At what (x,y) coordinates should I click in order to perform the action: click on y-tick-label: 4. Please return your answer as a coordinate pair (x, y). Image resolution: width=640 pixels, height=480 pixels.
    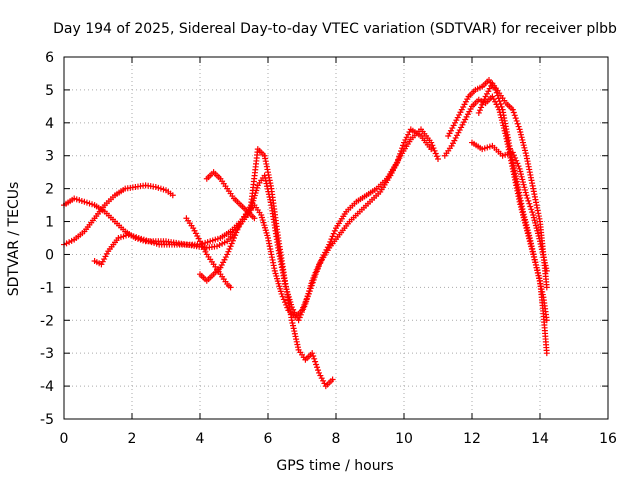
    Looking at the image, I should click on (49, 124).